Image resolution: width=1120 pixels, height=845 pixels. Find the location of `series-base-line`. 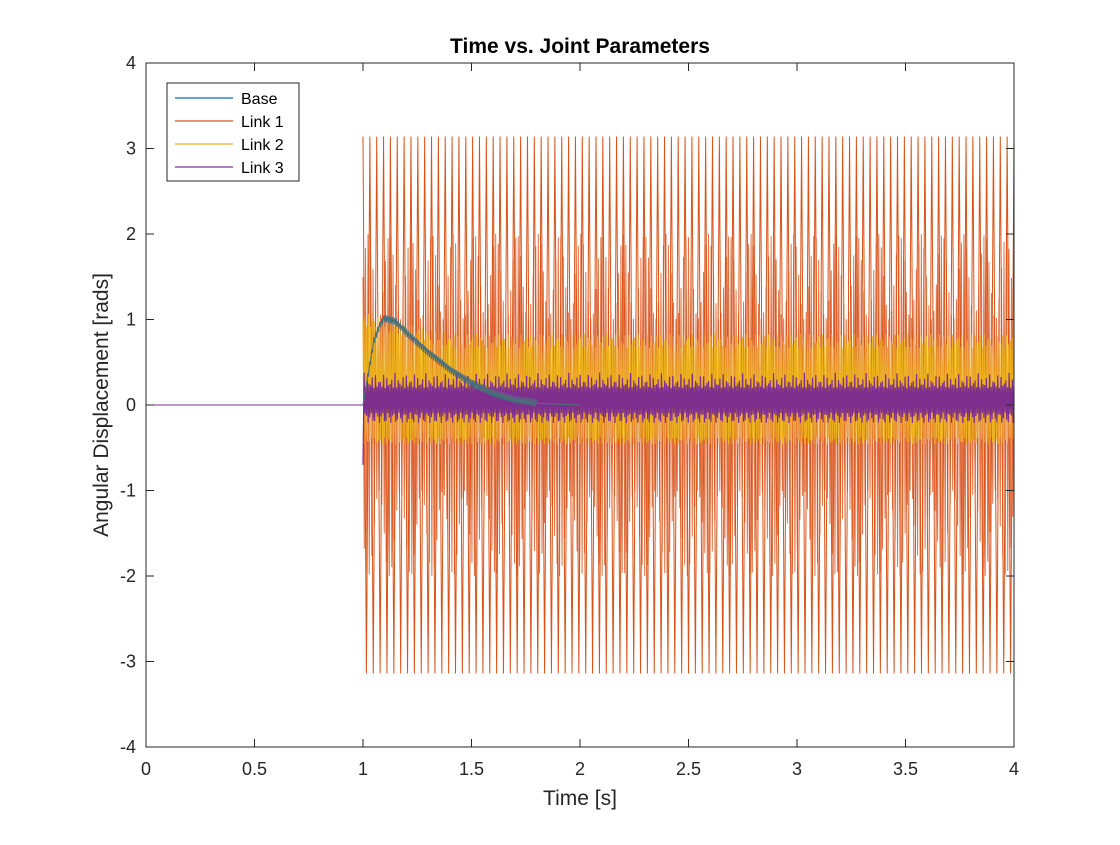

series-base-line is located at coordinates (471, 361).